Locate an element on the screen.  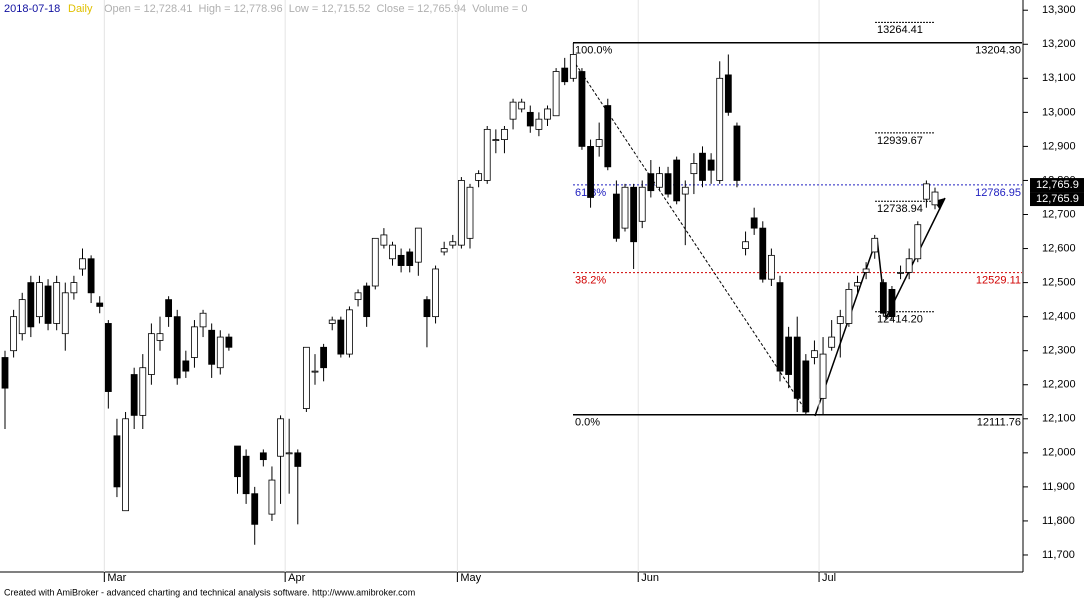
y-tick-label: 12,900 is located at coordinates (1059, 146).